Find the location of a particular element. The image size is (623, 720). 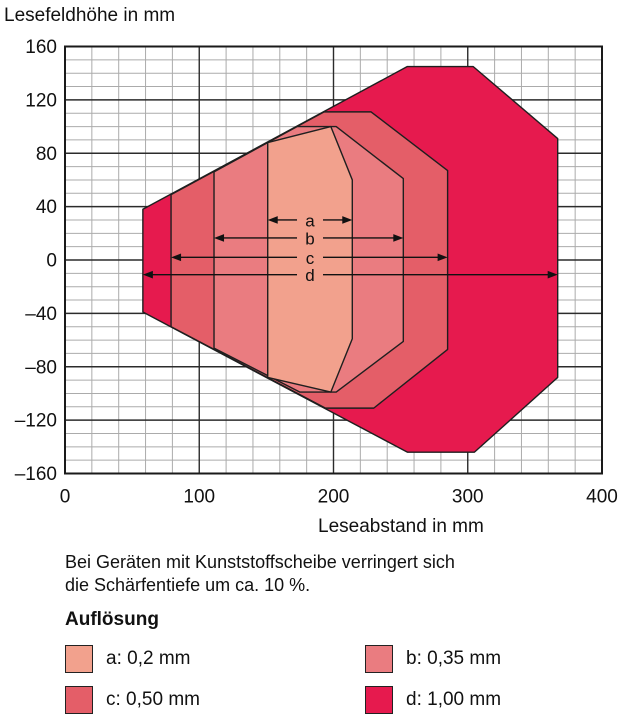

x-tick-label: 0 is located at coordinates (65, 497).